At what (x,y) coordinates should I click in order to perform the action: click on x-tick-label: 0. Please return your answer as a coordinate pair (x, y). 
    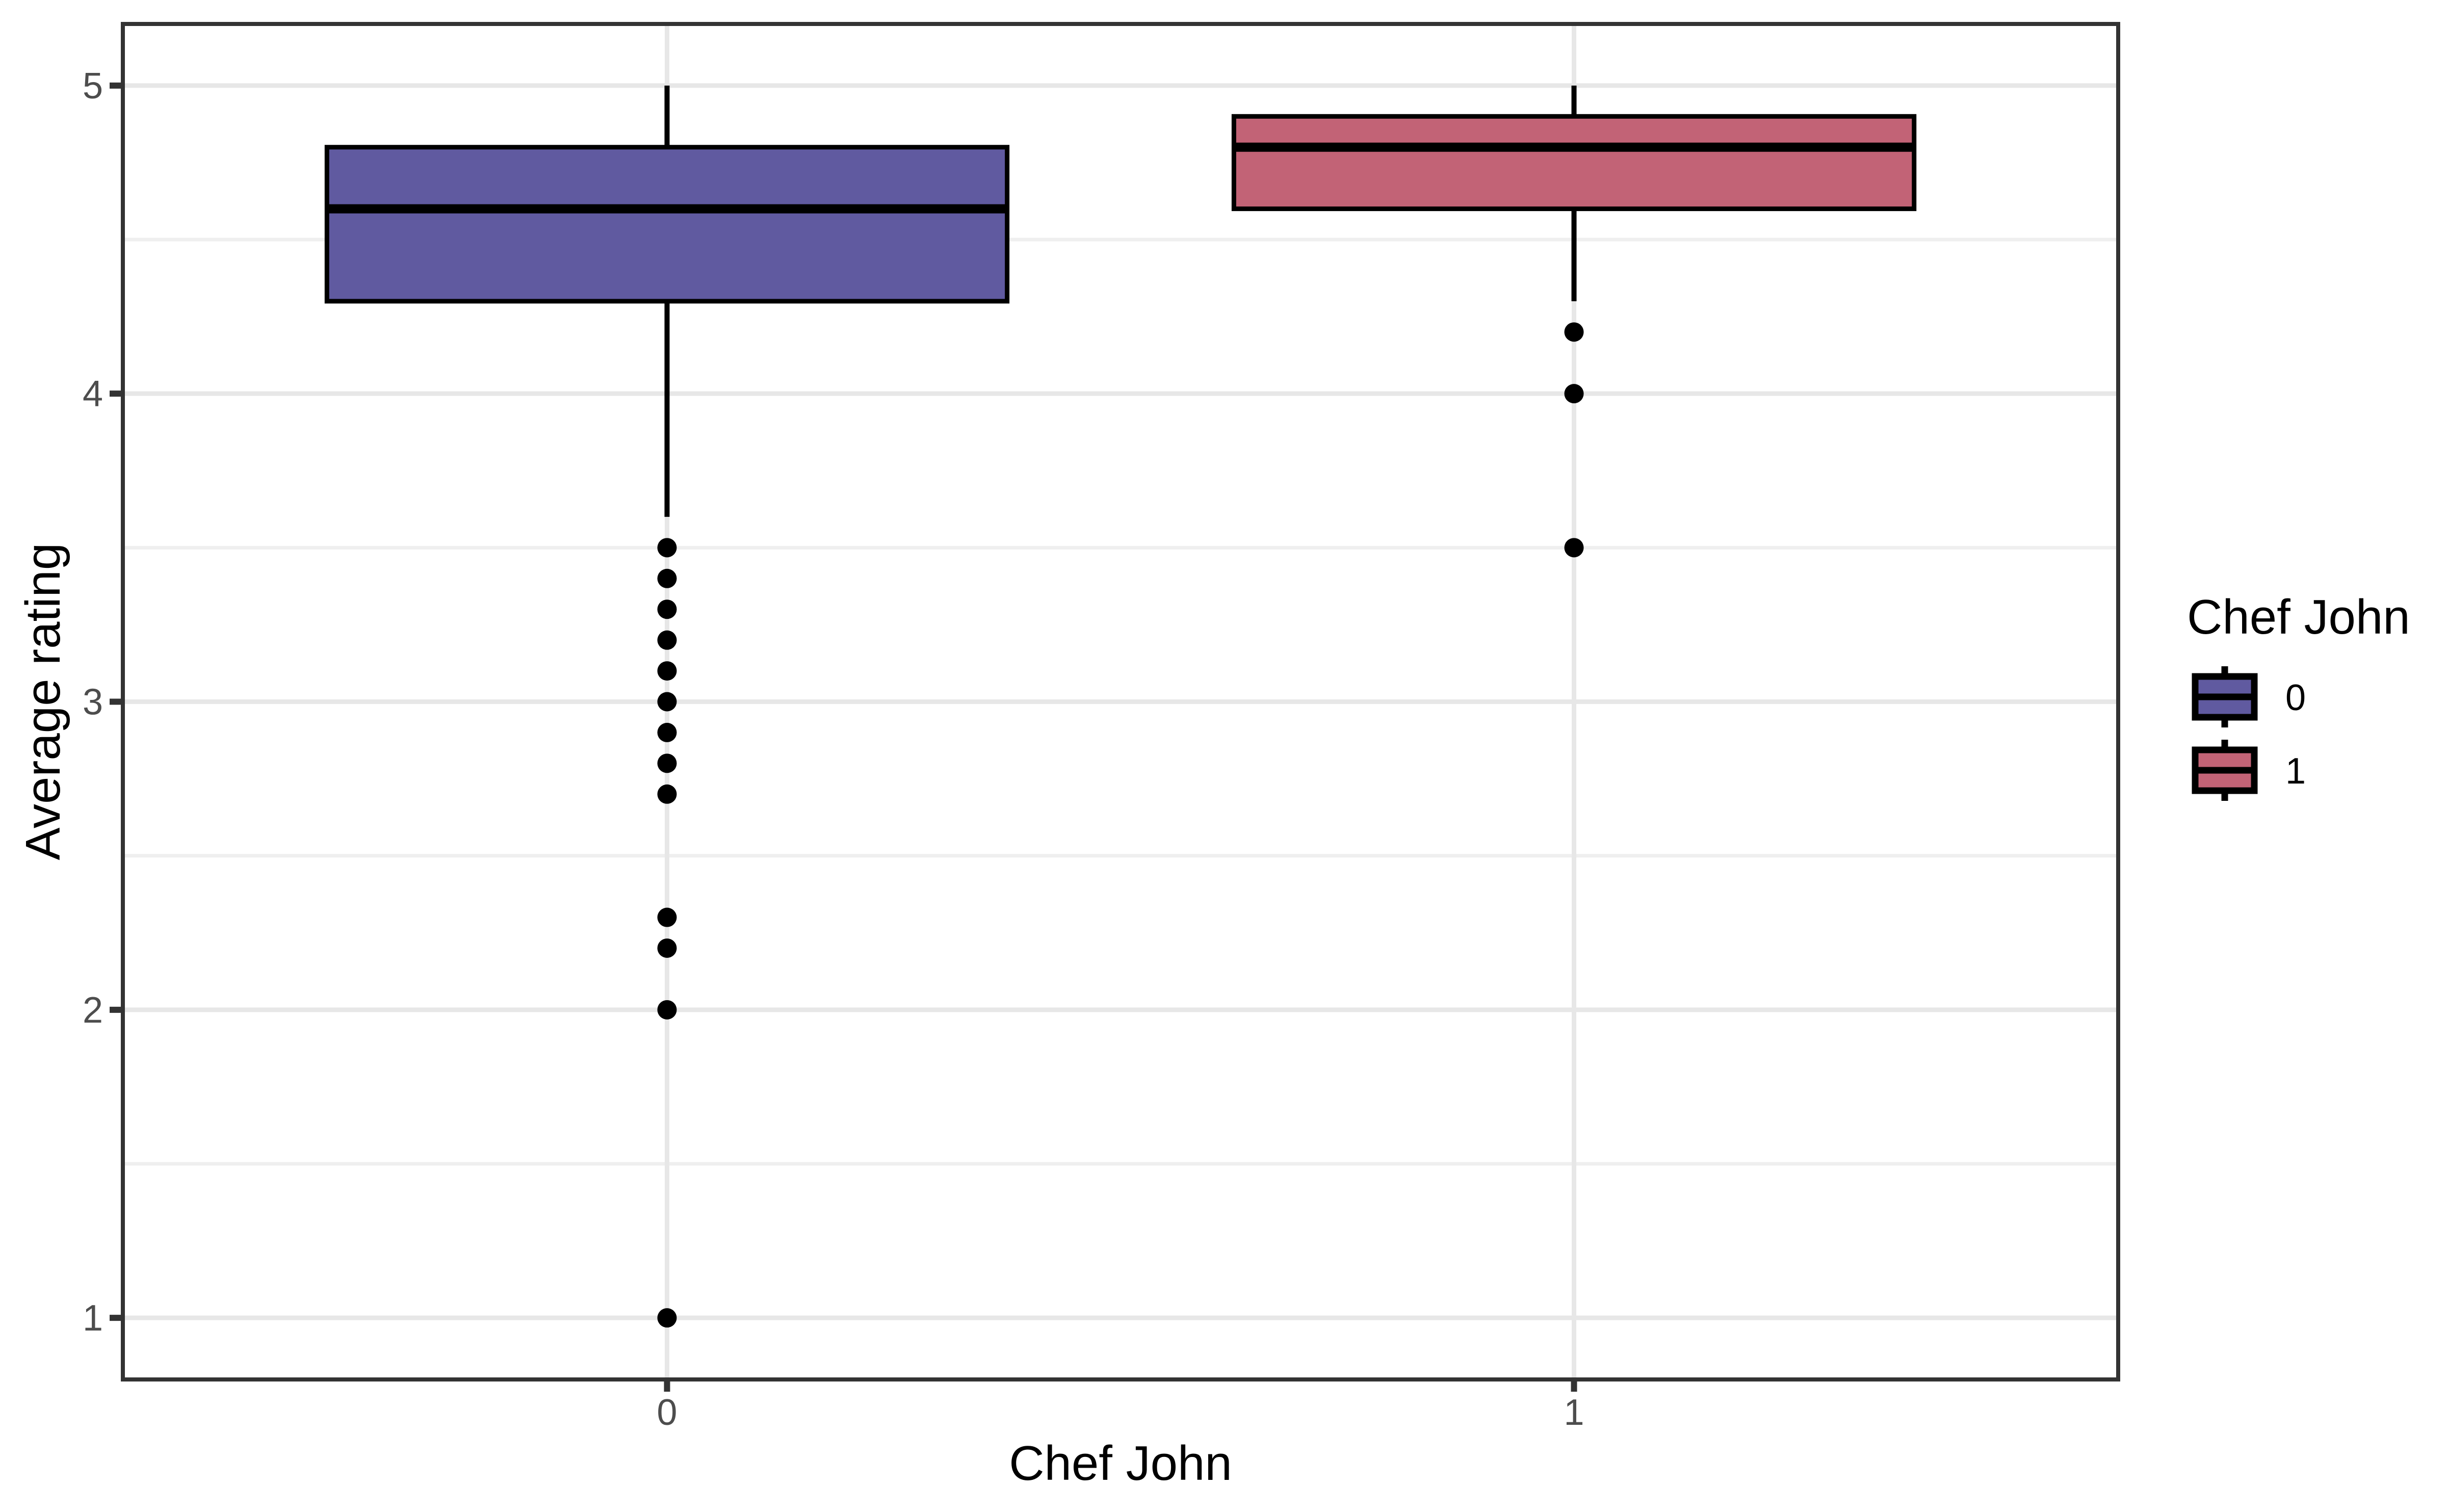
    Looking at the image, I should click on (667, 1412).